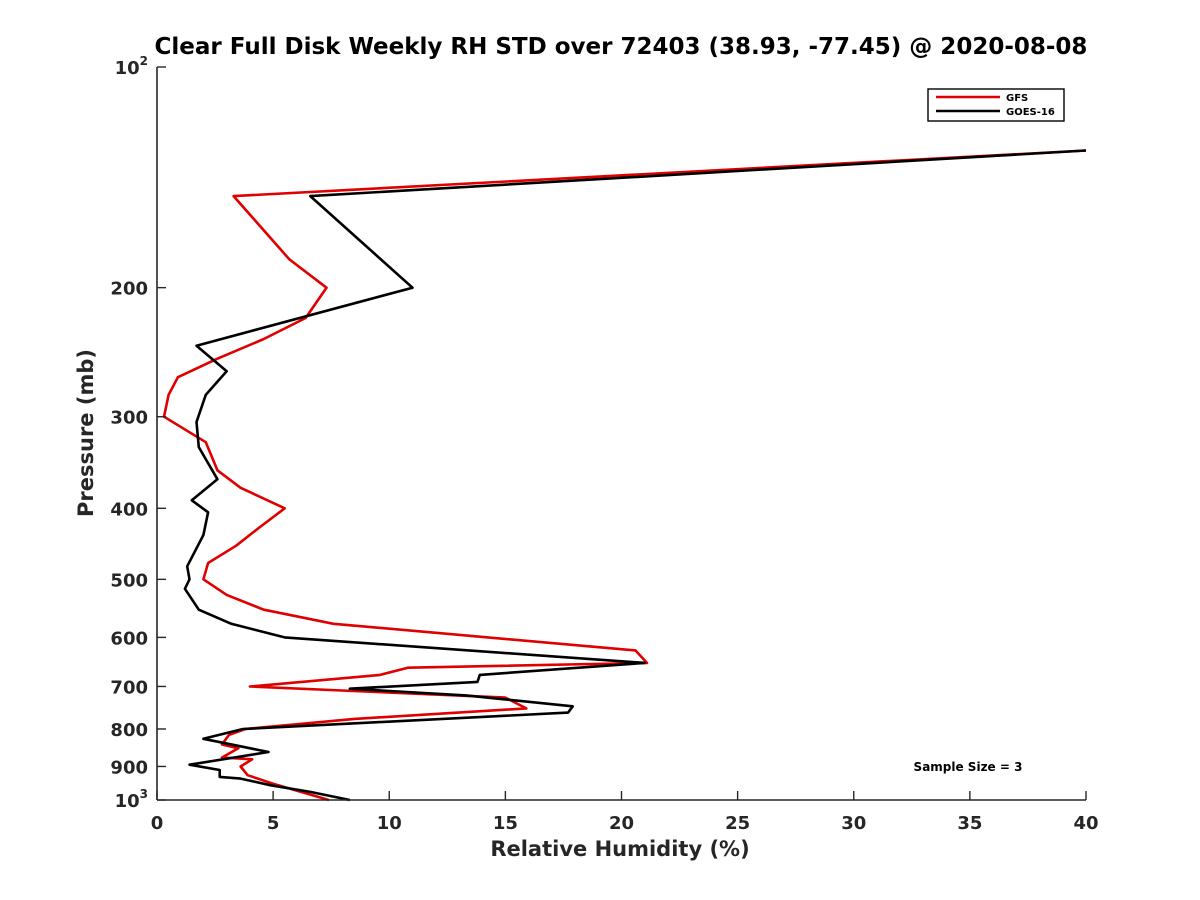 The image size is (1200, 900). What do you see at coordinates (969, 823) in the screenshot?
I see `x-tick-label: 35` at bounding box center [969, 823].